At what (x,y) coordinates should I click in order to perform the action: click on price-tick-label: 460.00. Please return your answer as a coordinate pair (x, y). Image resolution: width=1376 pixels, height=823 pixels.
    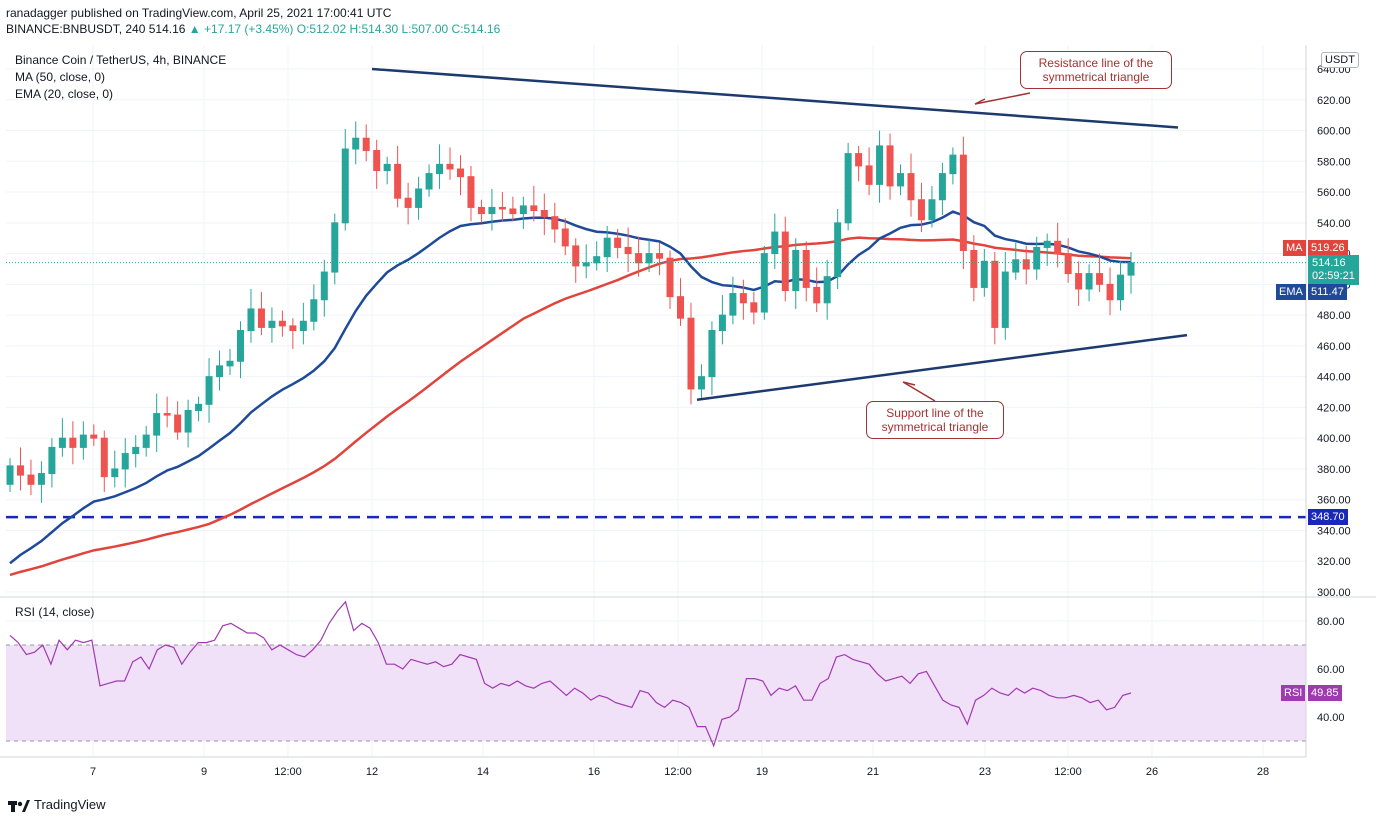
    Looking at the image, I should click on (1334, 347).